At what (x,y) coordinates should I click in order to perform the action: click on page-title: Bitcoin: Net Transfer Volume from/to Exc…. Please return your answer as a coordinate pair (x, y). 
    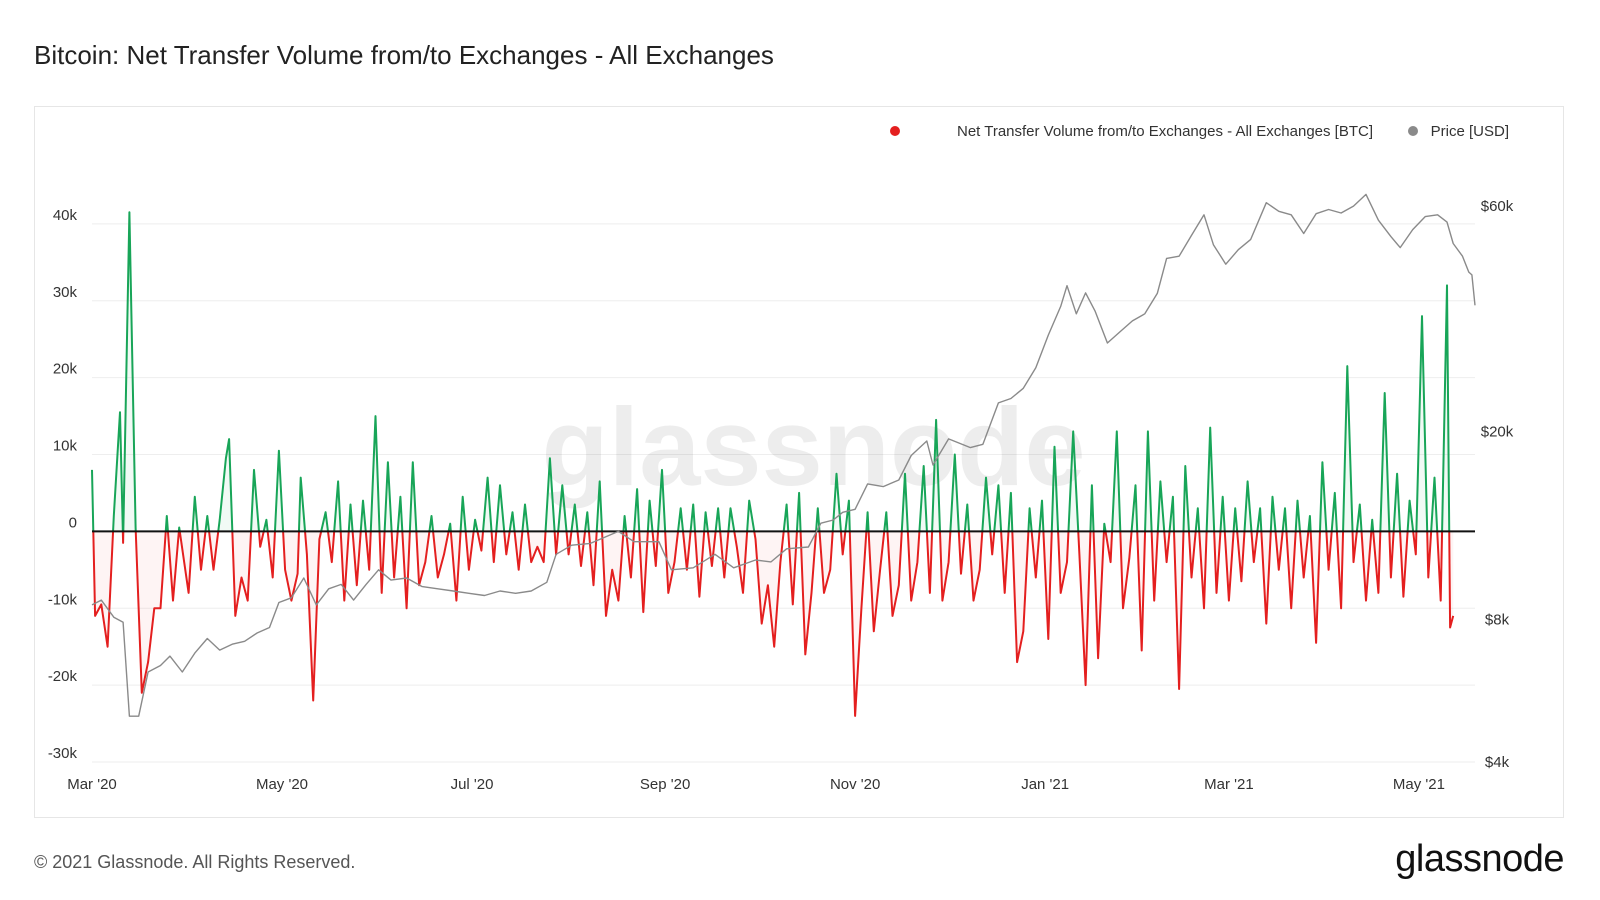
    Looking at the image, I should click on (404, 55).